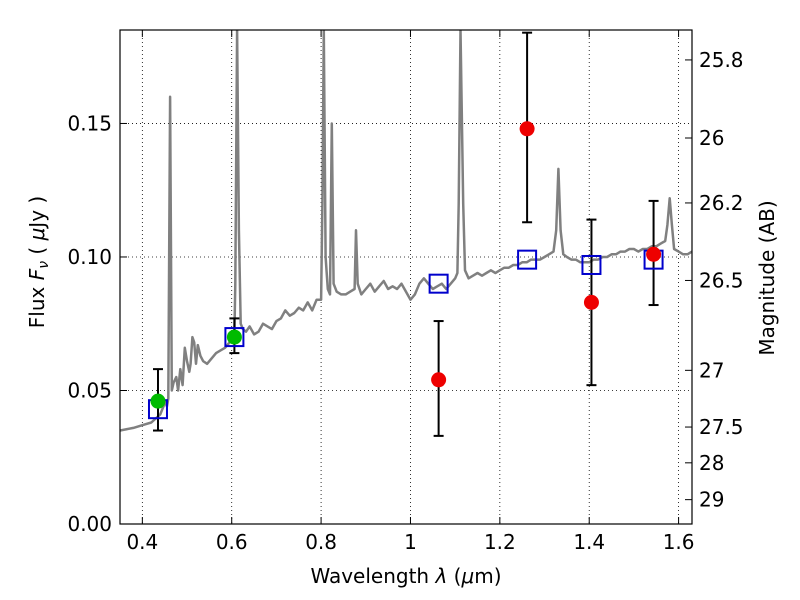  What do you see at coordinates (500, 542) in the screenshot?
I see `x-tick-label: 1.2` at bounding box center [500, 542].